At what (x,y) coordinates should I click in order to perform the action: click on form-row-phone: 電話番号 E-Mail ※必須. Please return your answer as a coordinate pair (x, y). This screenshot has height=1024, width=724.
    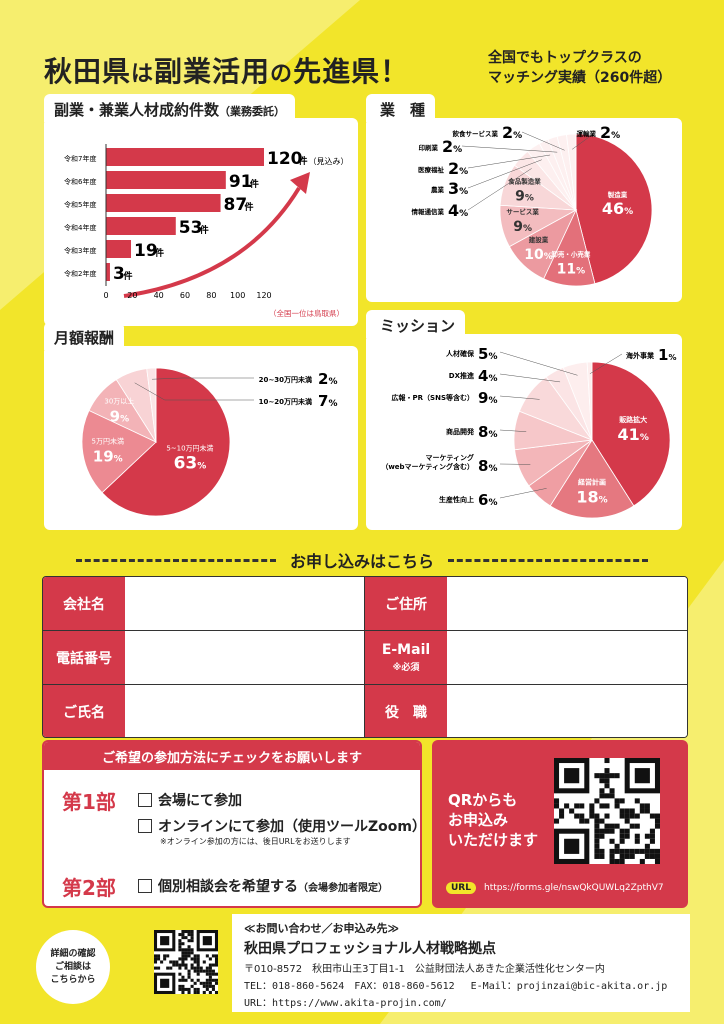
    Looking at the image, I should click on (365, 658).